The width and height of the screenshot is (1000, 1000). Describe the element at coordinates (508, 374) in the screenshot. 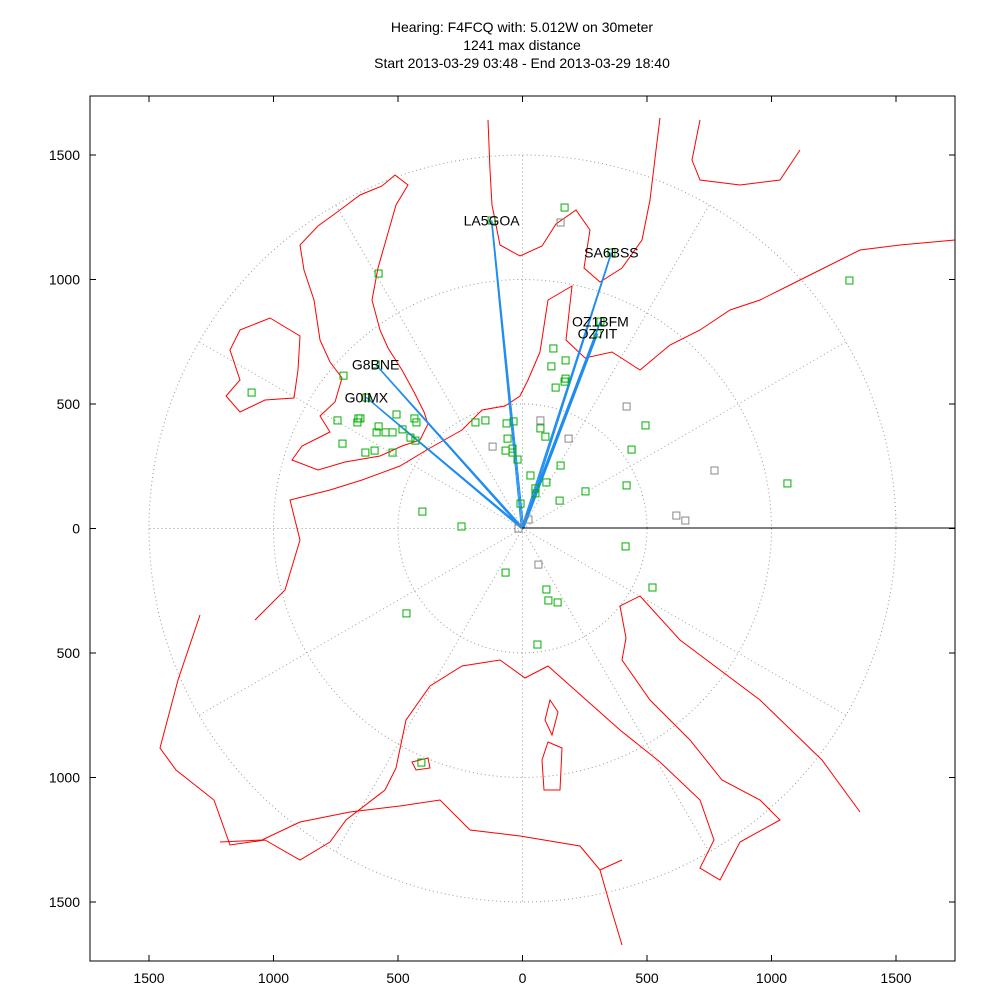

I see `path-line-la5goa` at that location.